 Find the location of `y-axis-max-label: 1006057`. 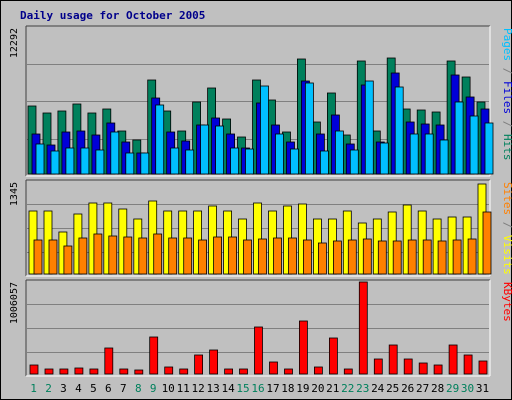

y-axis-max-label: 1006057 is located at coordinates (14, 303).